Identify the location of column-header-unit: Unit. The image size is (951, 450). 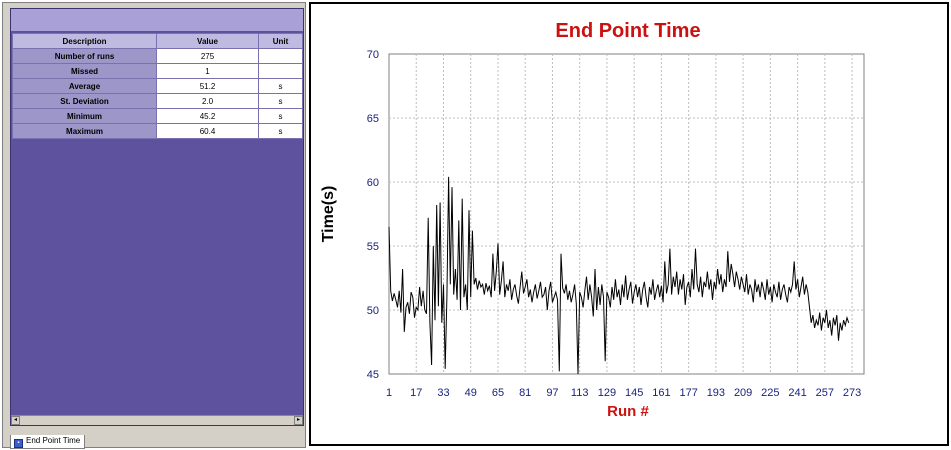
(280, 41).